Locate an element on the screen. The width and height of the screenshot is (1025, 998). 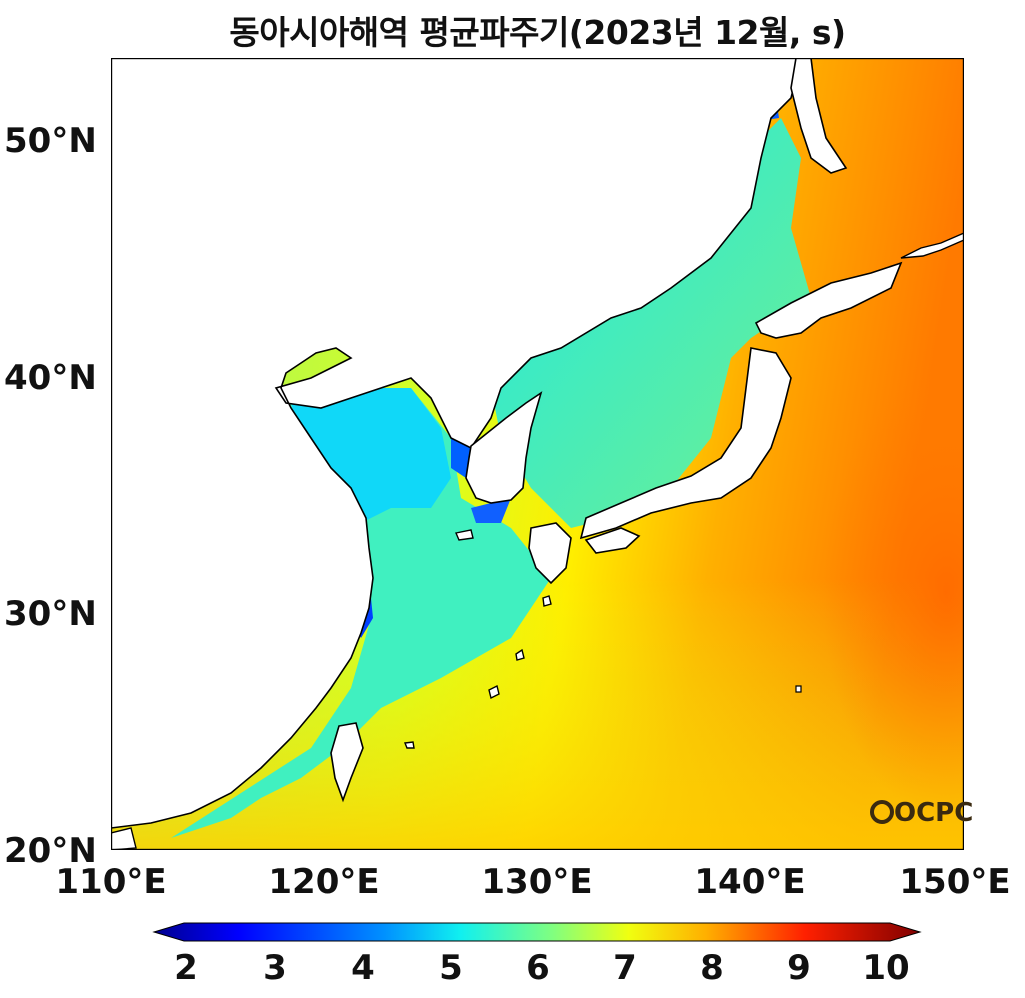
x-tick-150e: 150°E is located at coordinates (955, 882).